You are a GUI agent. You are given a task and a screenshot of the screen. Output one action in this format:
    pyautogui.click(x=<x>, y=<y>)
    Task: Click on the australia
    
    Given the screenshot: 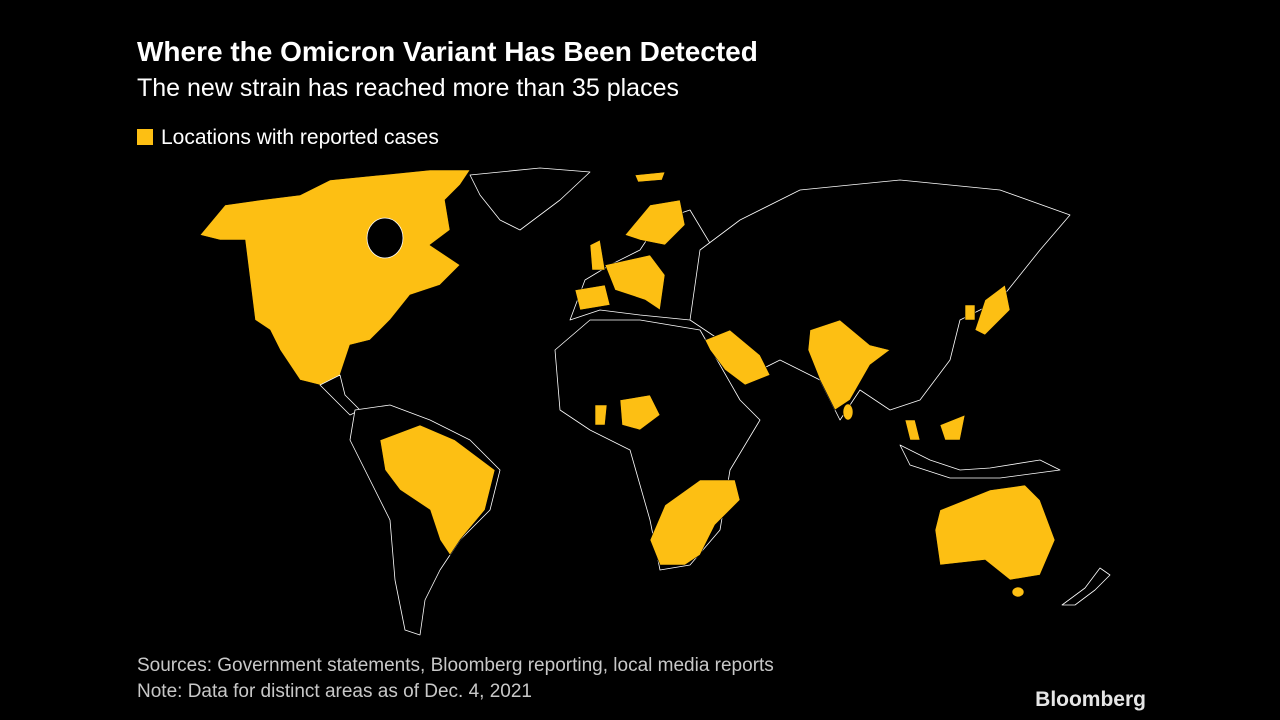 What is the action you would take?
    pyautogui.click(x=995, y=532)
    